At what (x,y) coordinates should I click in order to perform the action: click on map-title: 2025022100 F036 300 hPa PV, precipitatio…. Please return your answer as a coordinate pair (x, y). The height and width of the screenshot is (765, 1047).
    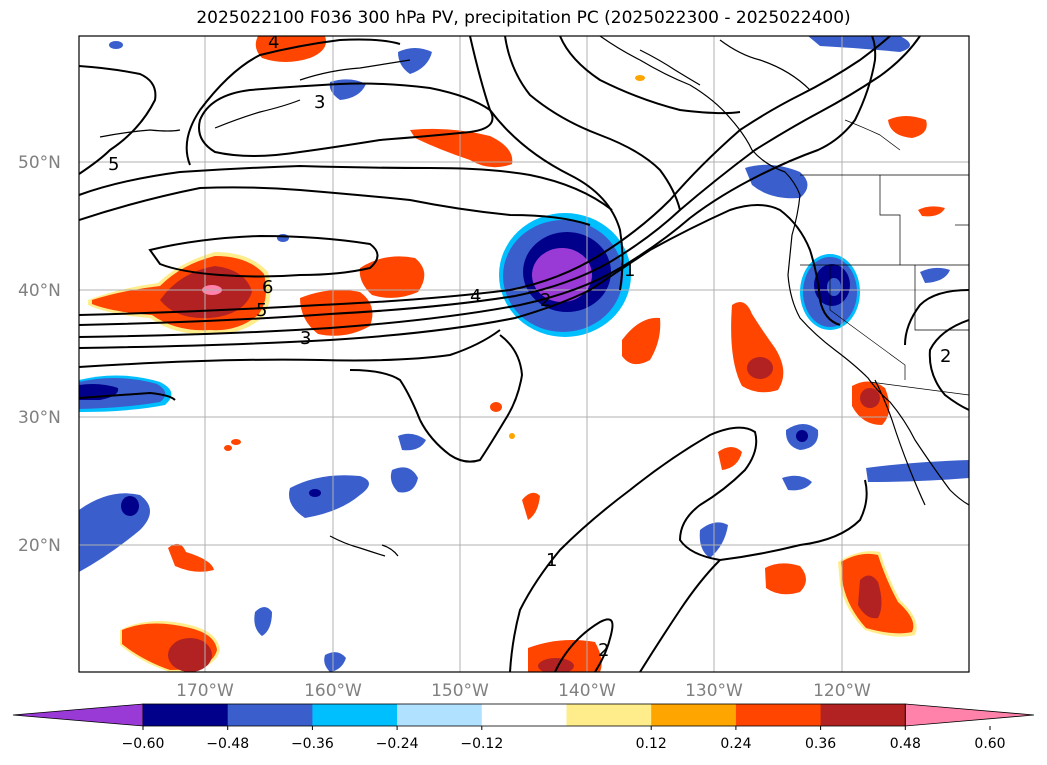
    Looking at the image, I should click on (523, 18).